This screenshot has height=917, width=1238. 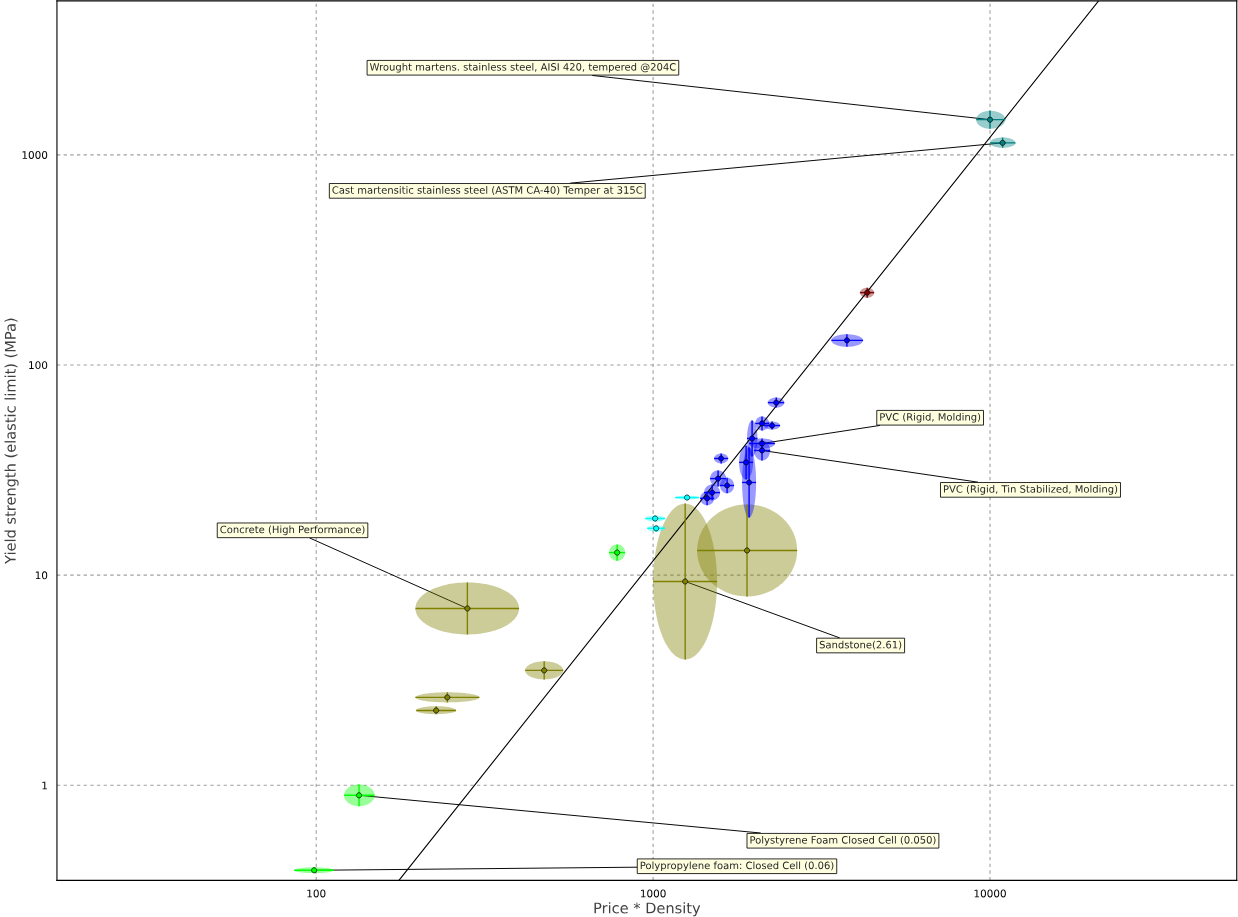 What do you see at coordinates (292, 530) in the screenshot?
I see `annotation: Concrete (High Performance)` at bounding box center [292, 530].